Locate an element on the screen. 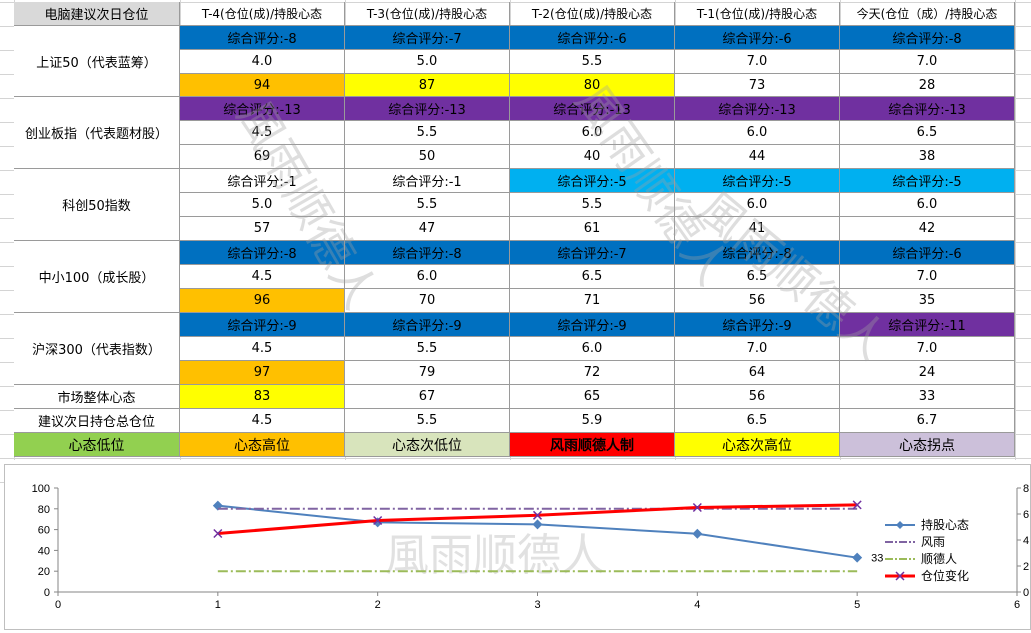 The width and height of the screenshot is (1031, 633). mood-cell: 71 is located at coordinates (592, 301).